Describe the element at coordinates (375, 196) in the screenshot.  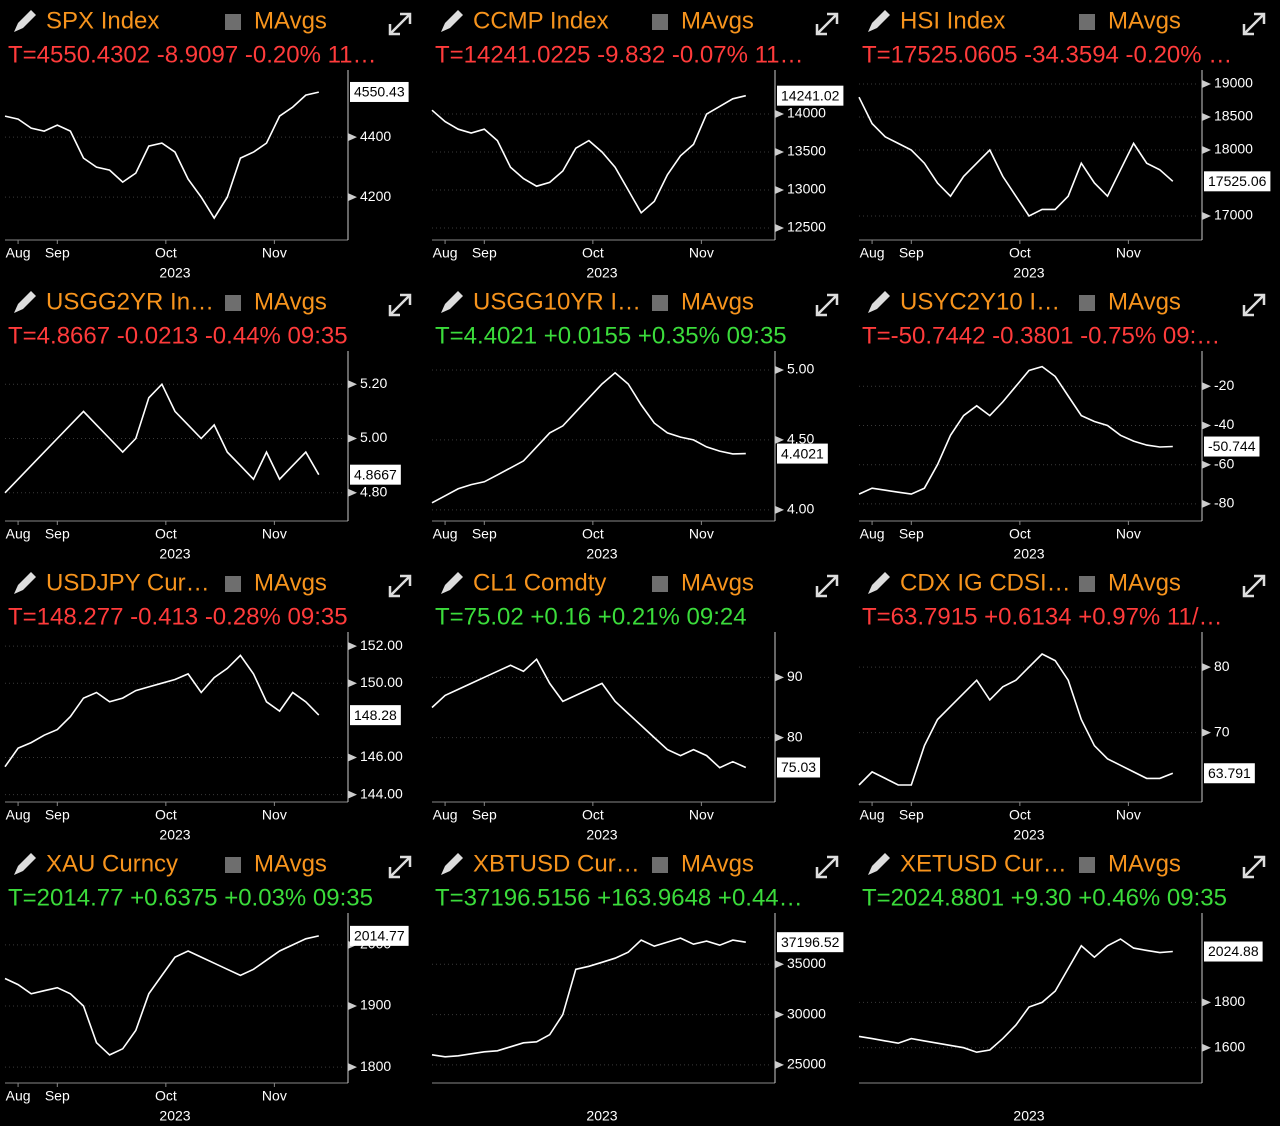
I see `y-tick-label: 4200` at that location.